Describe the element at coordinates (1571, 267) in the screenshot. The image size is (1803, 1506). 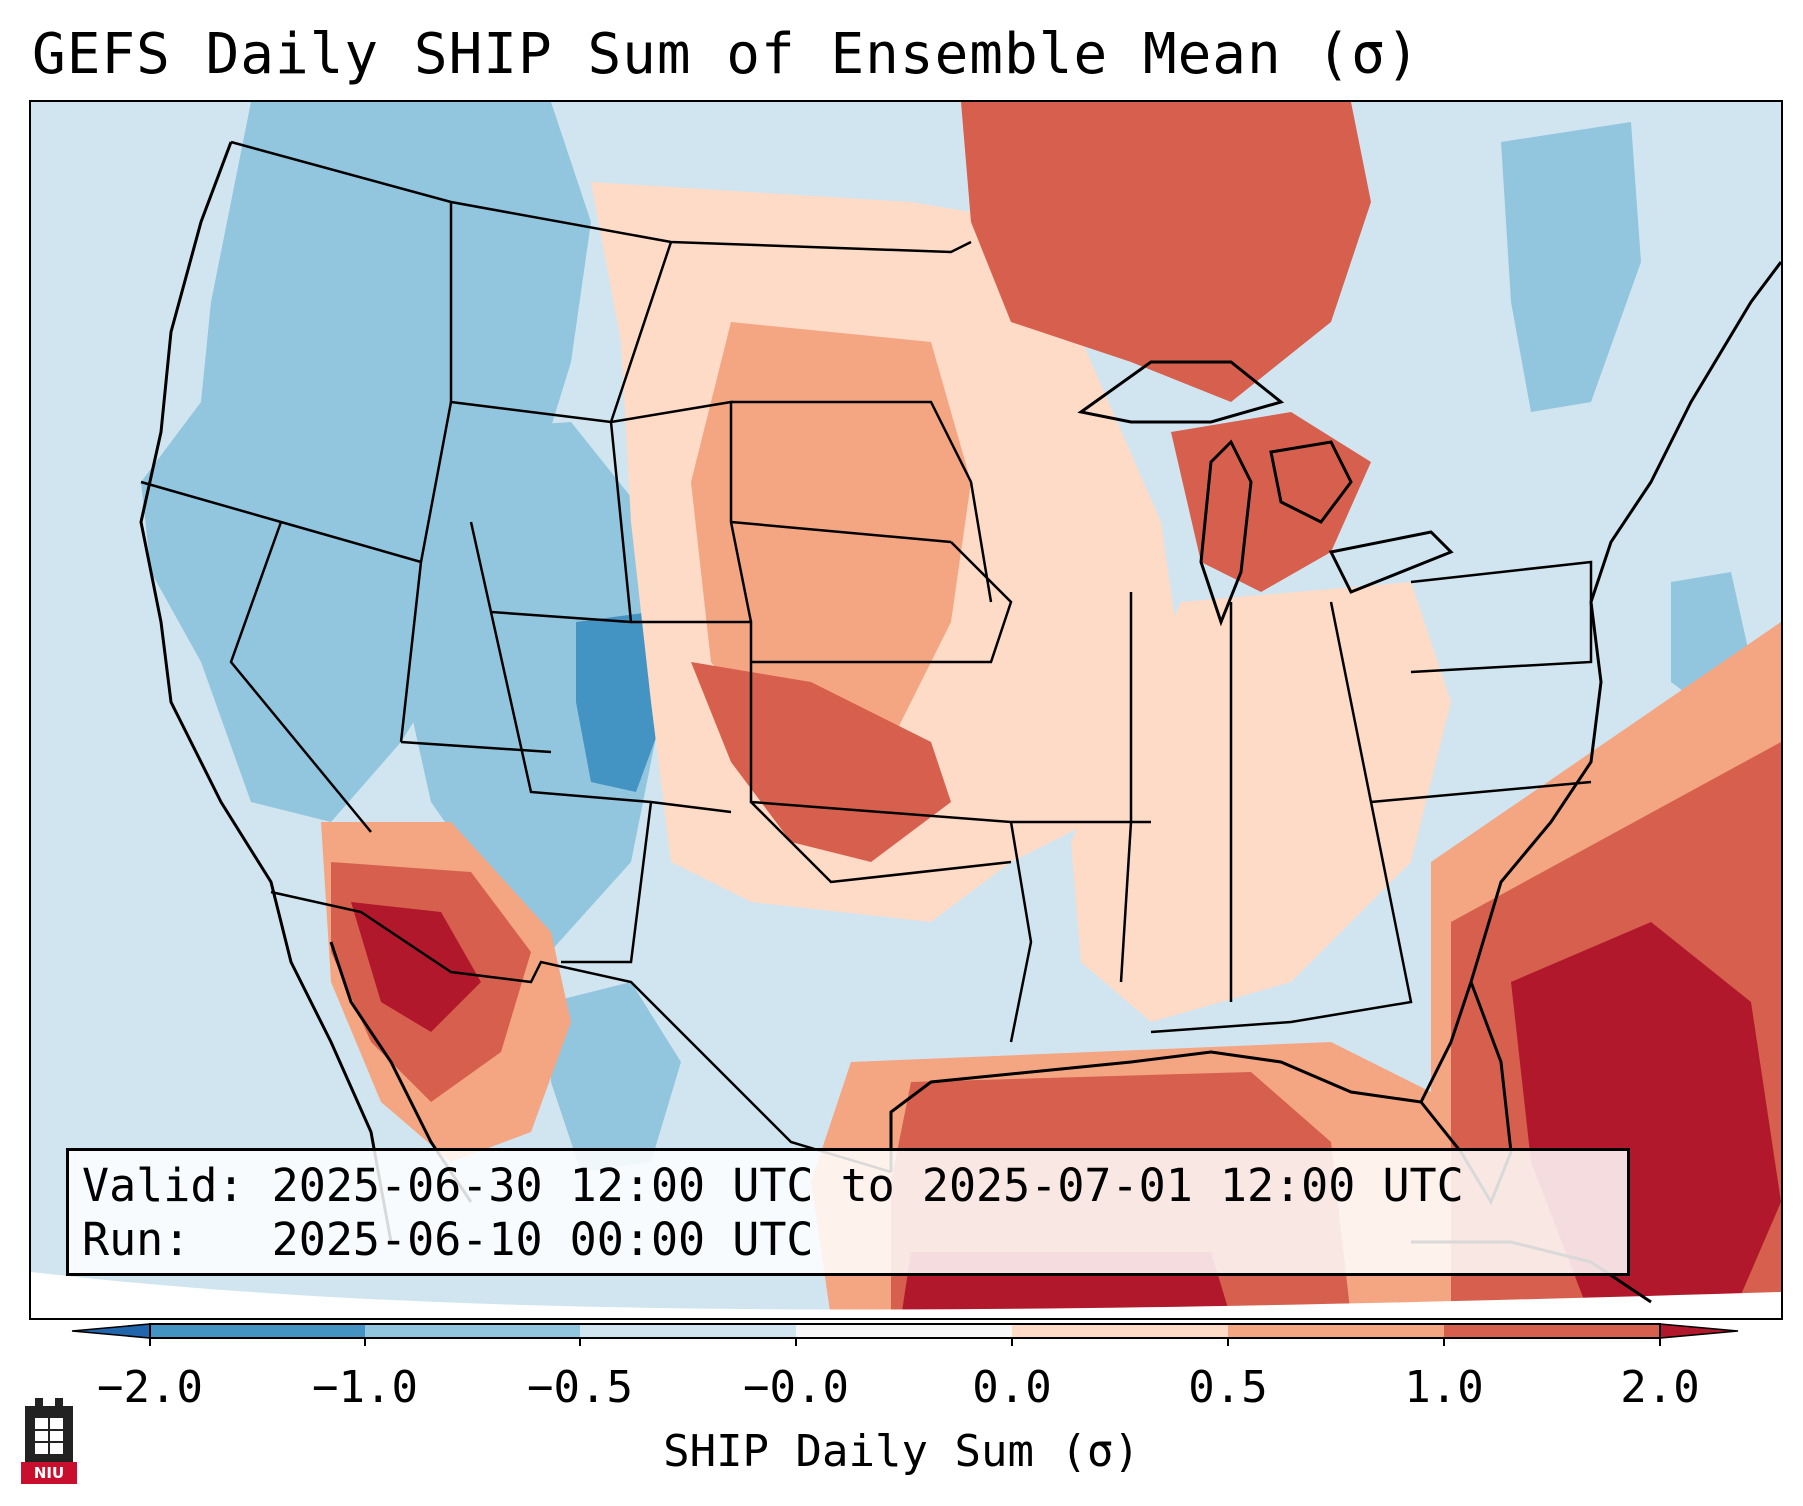
I see `anomaly-region-neg-newengland` at that location.